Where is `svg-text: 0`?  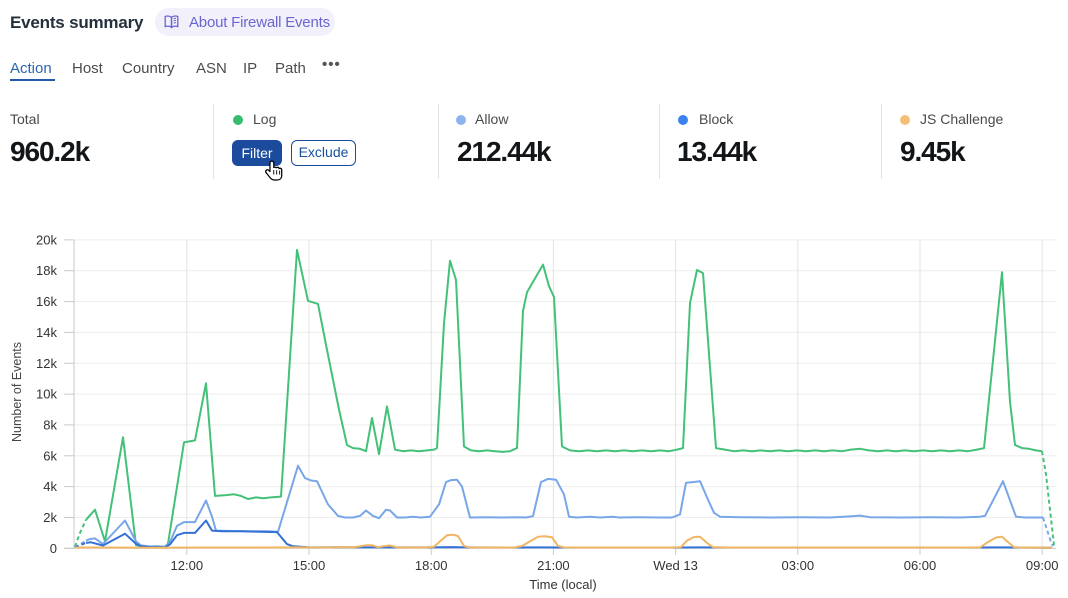 svg-text: 0 is located at coordinates (53, 548).